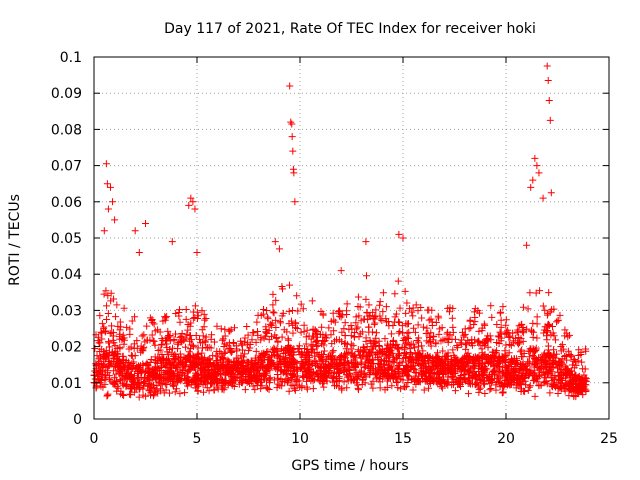 This screenshot has width=640, height=480. Describe the element at coordinates (300, 439) in the screenshot. I see `x-tick-label: 10` at that location.